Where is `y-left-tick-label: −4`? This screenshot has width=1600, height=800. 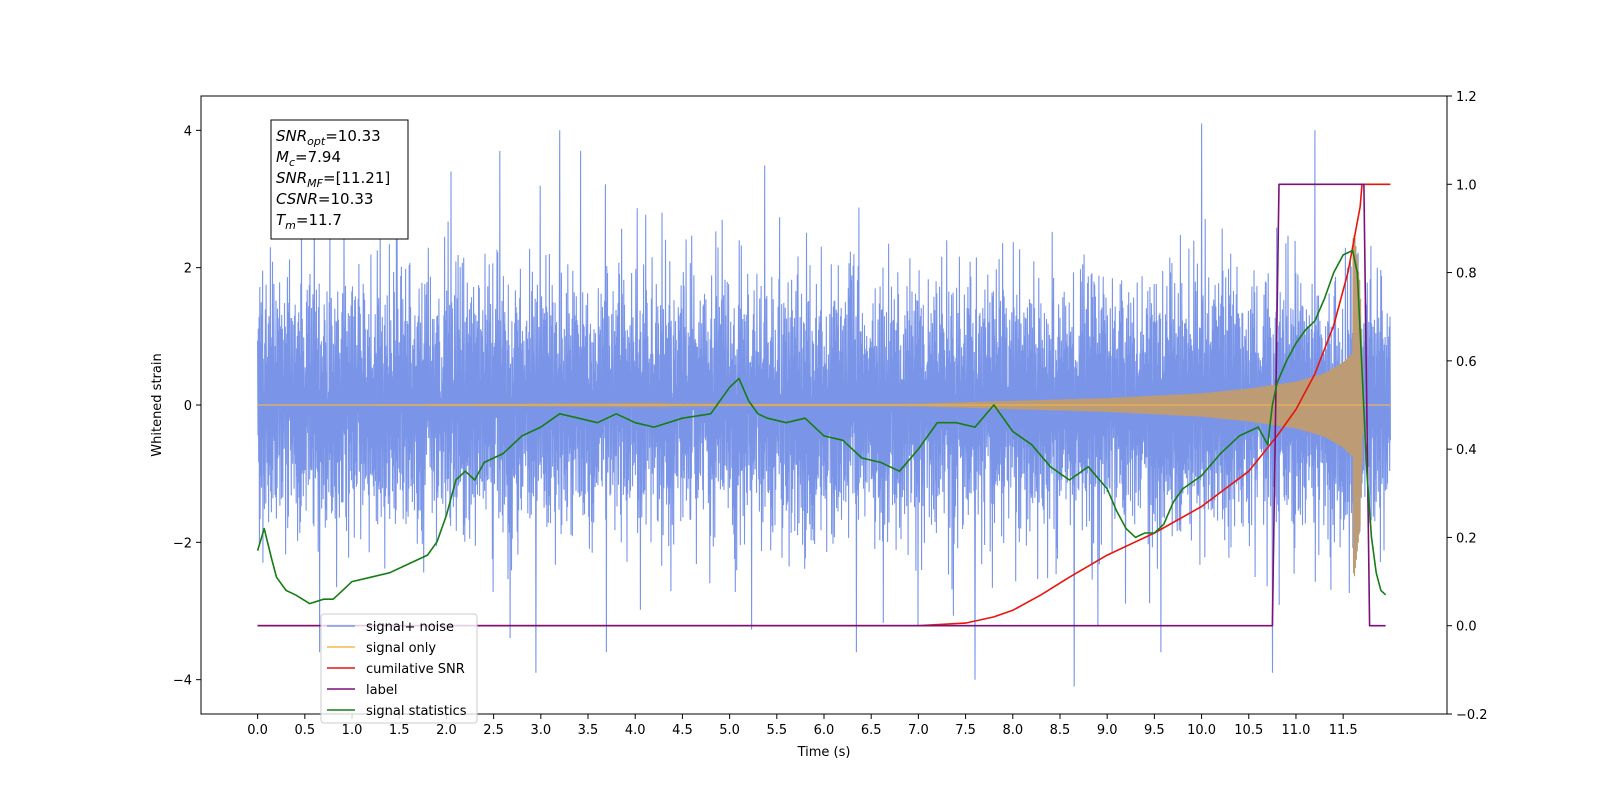
y-left-tick-label: −4 is located at coordinates (182, 681).